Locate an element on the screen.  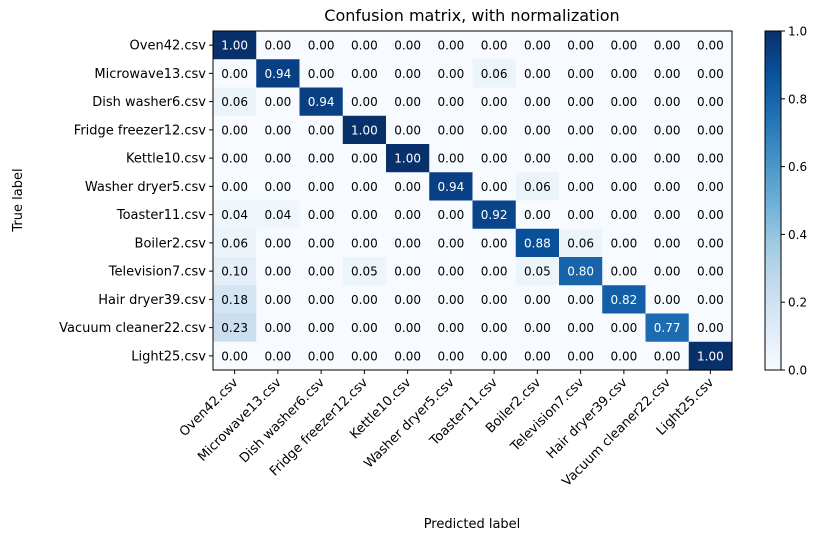
y-tick-label: Television7.csv is located at coordinates (157, 272).